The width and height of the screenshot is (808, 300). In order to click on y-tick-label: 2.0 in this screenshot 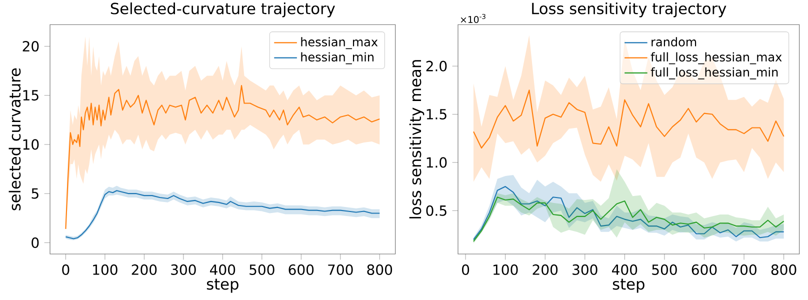, I will do `click(436, 66)`.